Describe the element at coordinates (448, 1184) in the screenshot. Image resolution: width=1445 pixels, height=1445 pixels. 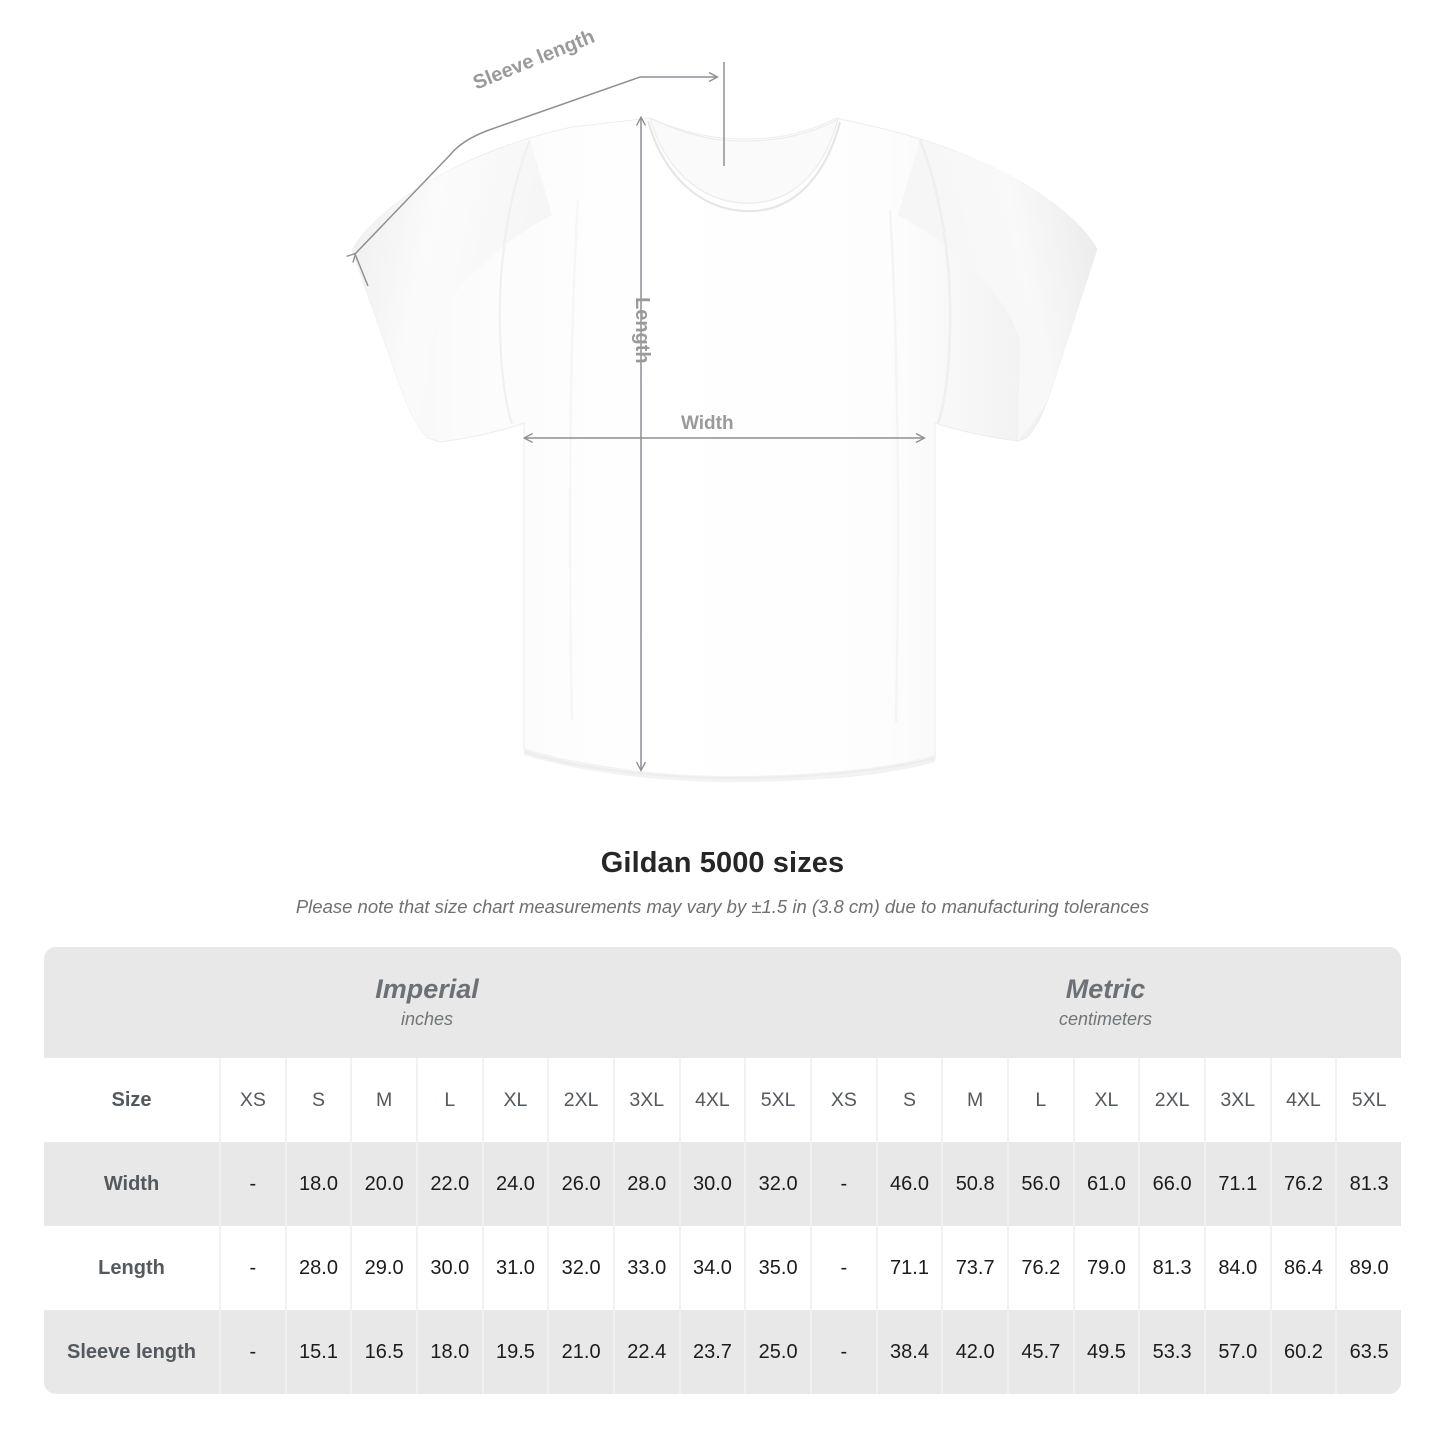
I see `cell-width-imp-l: 22.0` at that location.